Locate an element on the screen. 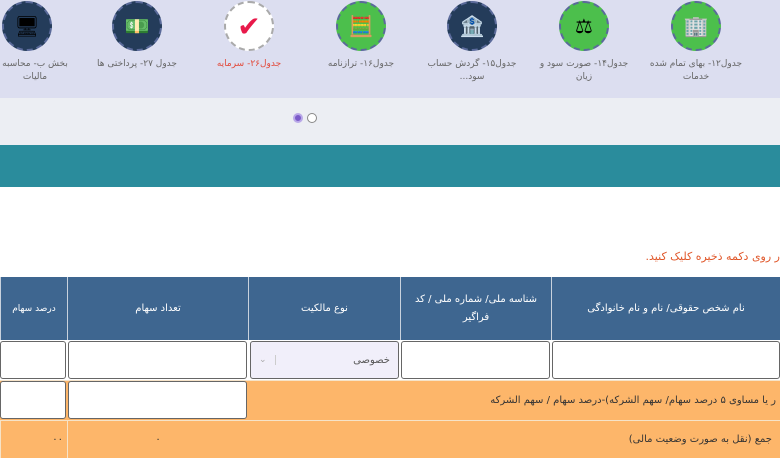 This screenshot has width=780, height=470. carousel-item-label: جدول۲۶- سرمایه is located at coordinates (249, 64).